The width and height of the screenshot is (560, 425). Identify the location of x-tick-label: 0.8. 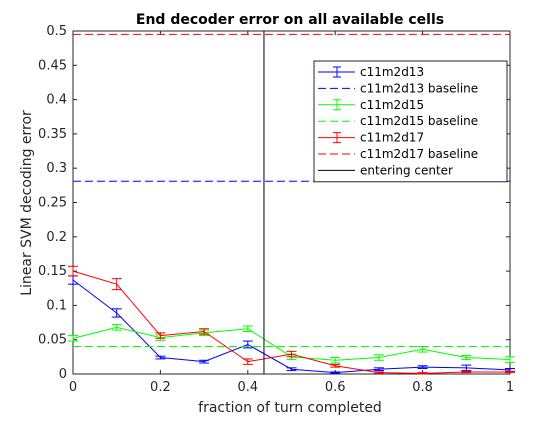
(422, 387).